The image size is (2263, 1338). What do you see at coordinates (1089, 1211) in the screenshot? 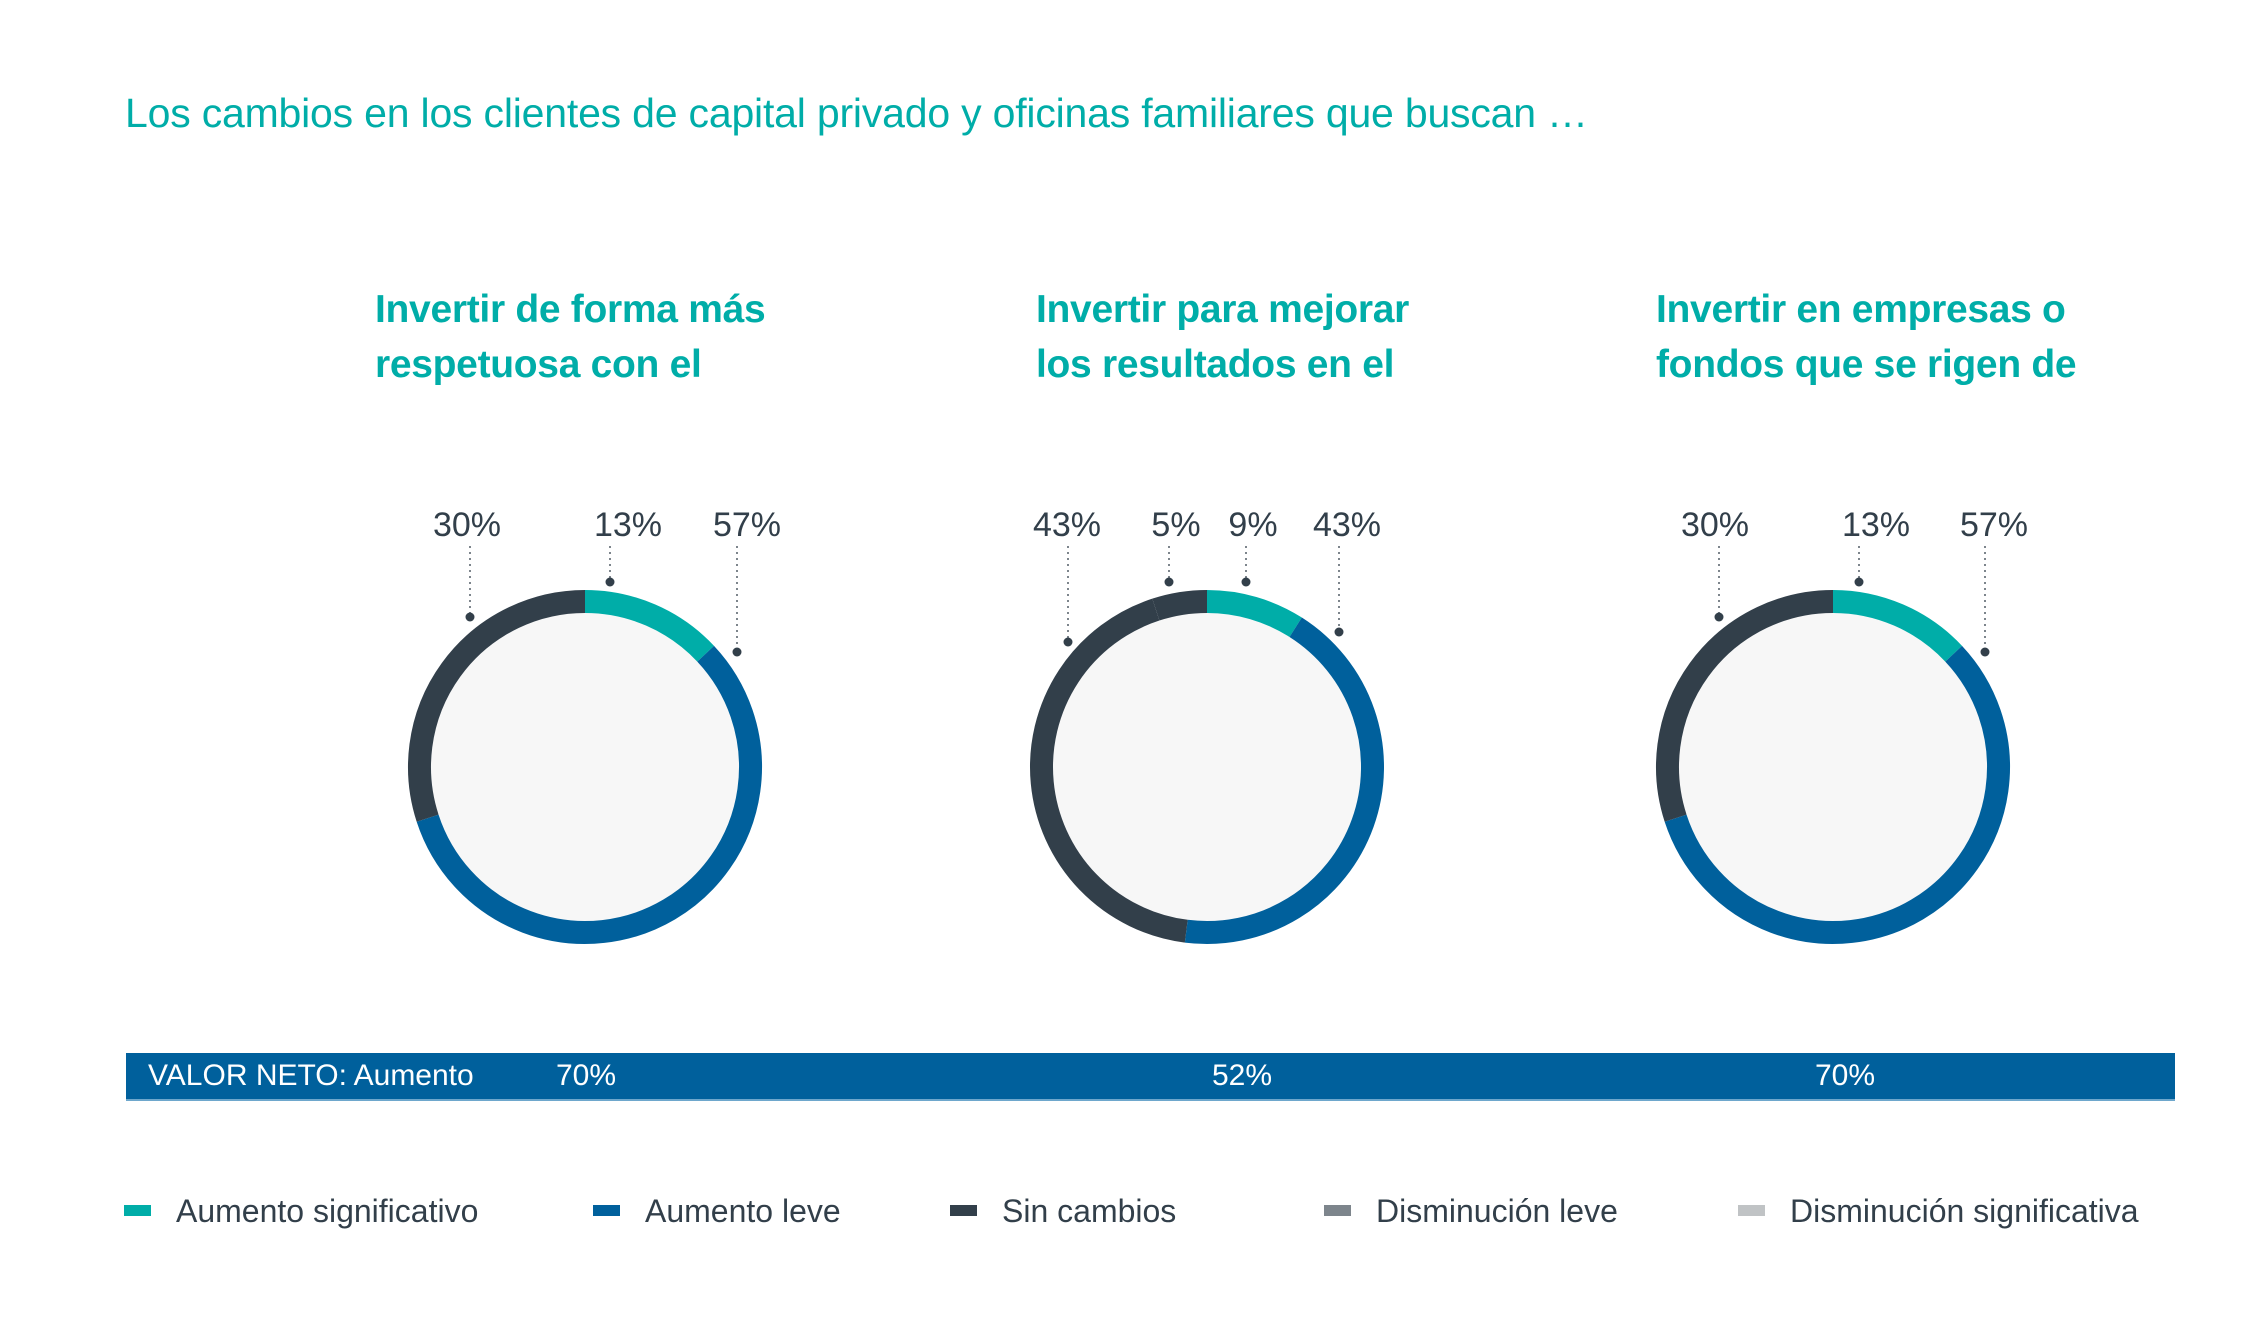
I see `legend-label: Sin cambios` at bounding box center [1089, 1211].